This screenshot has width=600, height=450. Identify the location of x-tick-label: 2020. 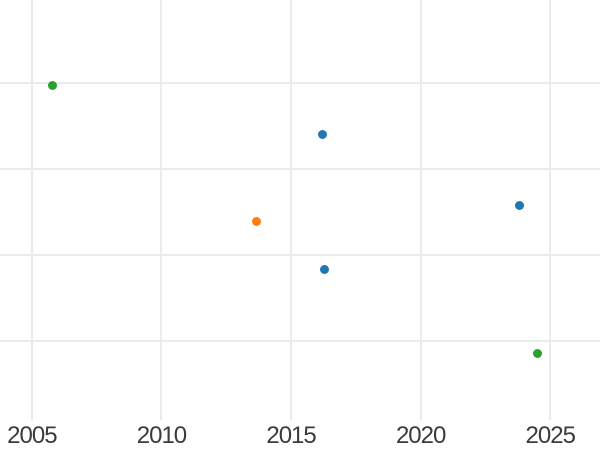
(420, 435).